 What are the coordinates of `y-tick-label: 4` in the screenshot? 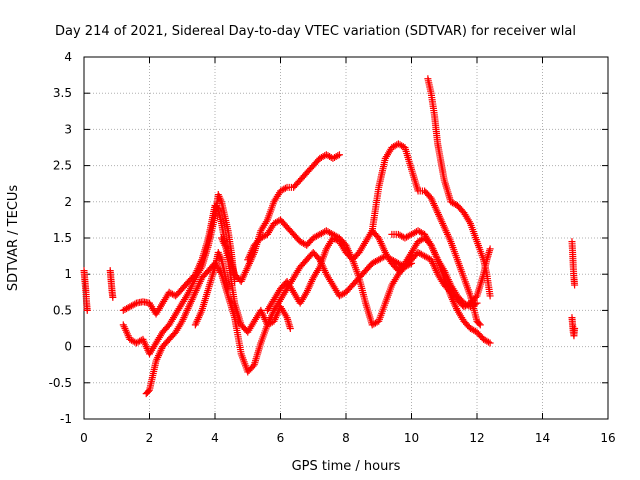 It's located at (68, 57).